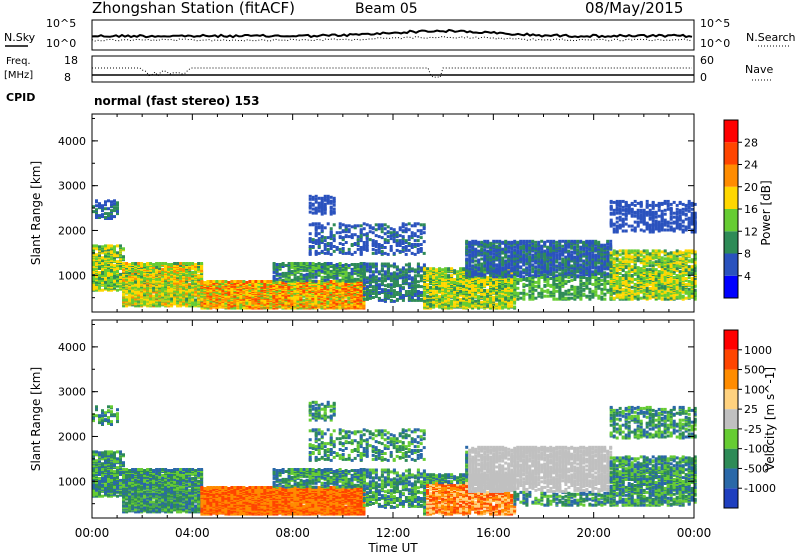 Image resolution: width=800 pixels, height=554 pixels. I want to click on freq-label: Freq., so click(18, 61).